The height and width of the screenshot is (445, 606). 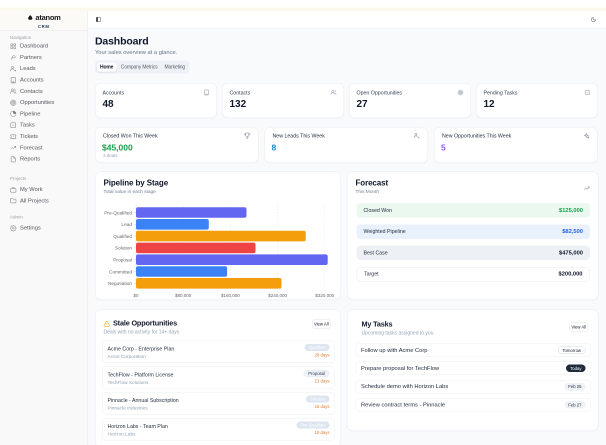 What do you see at coordinates (277, 295) in the screenshot?
I see `svg-text: $240,000` at bounding box center [277, 295].